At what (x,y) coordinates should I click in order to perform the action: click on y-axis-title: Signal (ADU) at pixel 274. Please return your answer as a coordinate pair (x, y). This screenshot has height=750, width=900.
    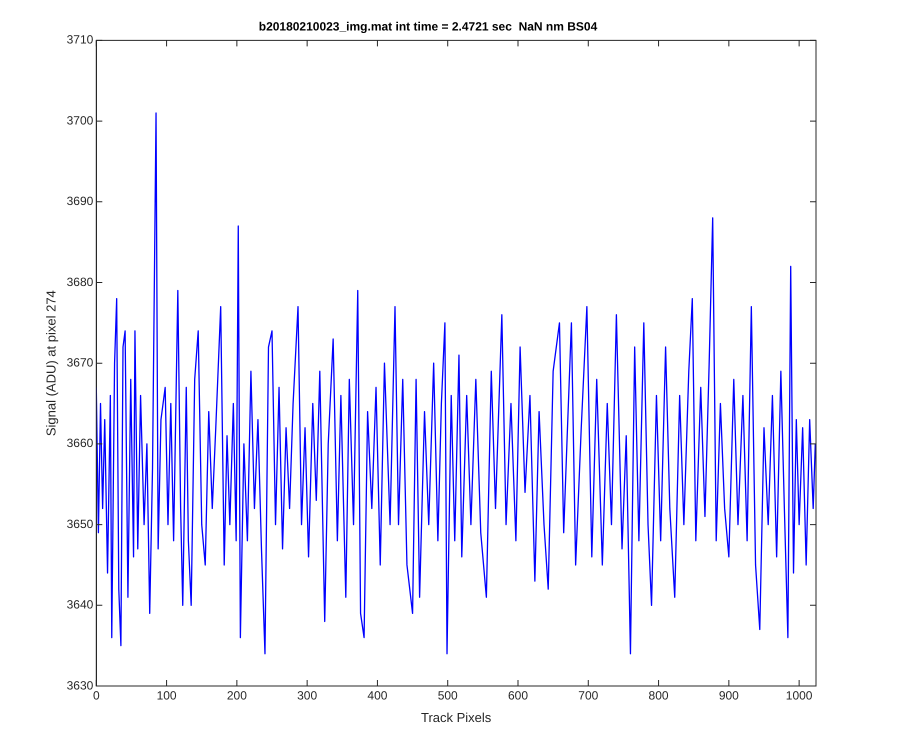
    Looking at the image, I should click on (50, 363).